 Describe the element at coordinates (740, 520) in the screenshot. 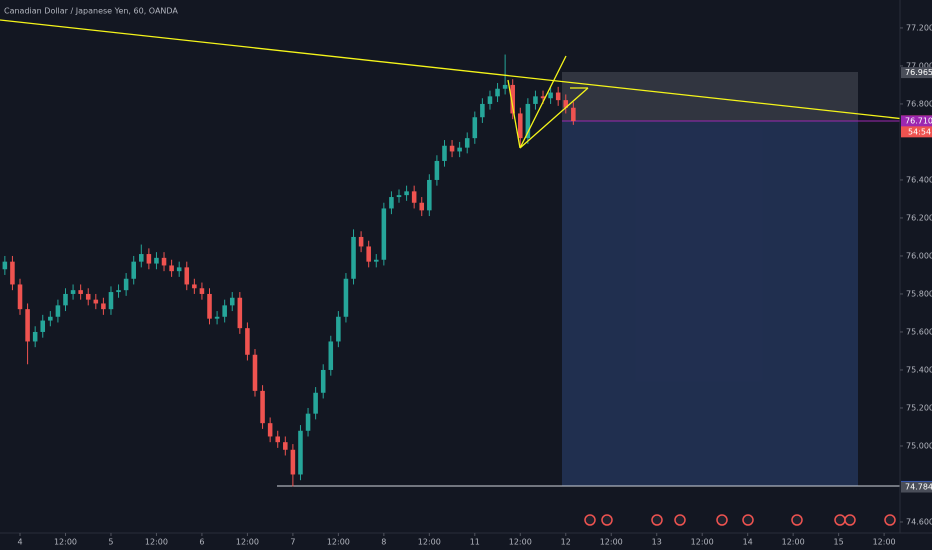

I see `event-icons` at that location.